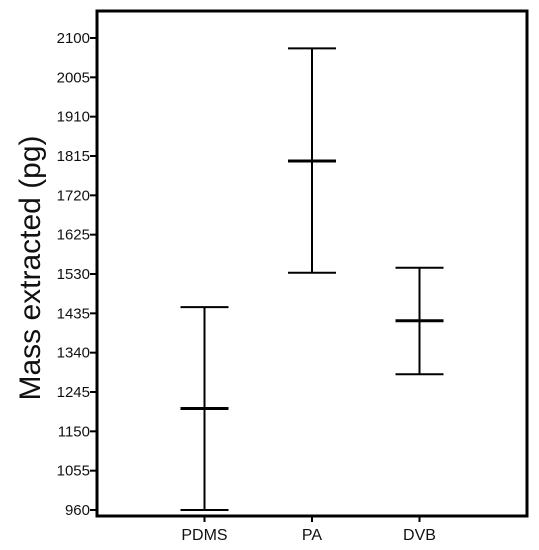 This screenshot has width=539, height=550. What do you see at coordinates (73, 235) in the screenshot?
I see `y-tick-label: 1625` at bounding box center [73, 235].